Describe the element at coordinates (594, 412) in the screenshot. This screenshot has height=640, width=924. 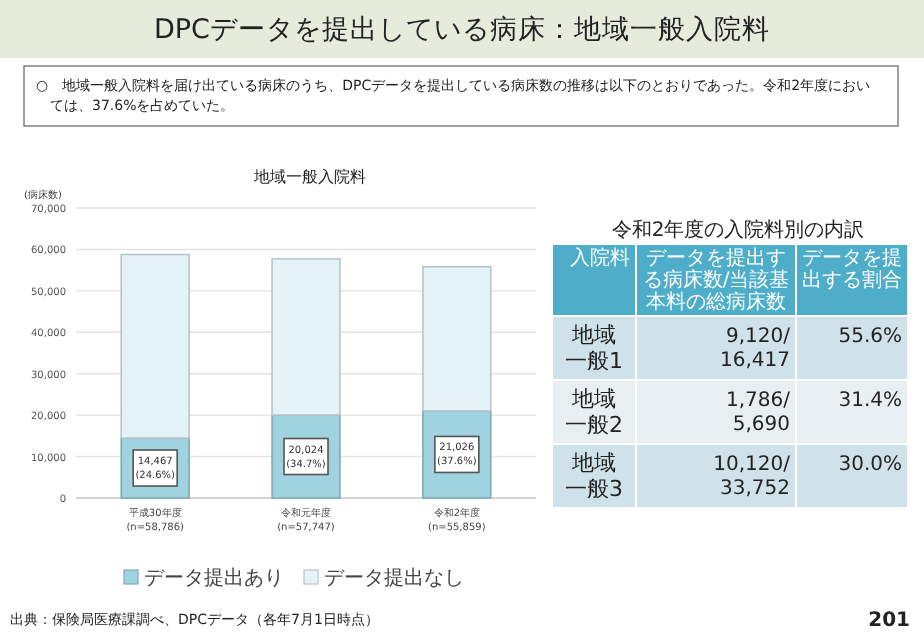
I see `text: 地域一般2` at that location.